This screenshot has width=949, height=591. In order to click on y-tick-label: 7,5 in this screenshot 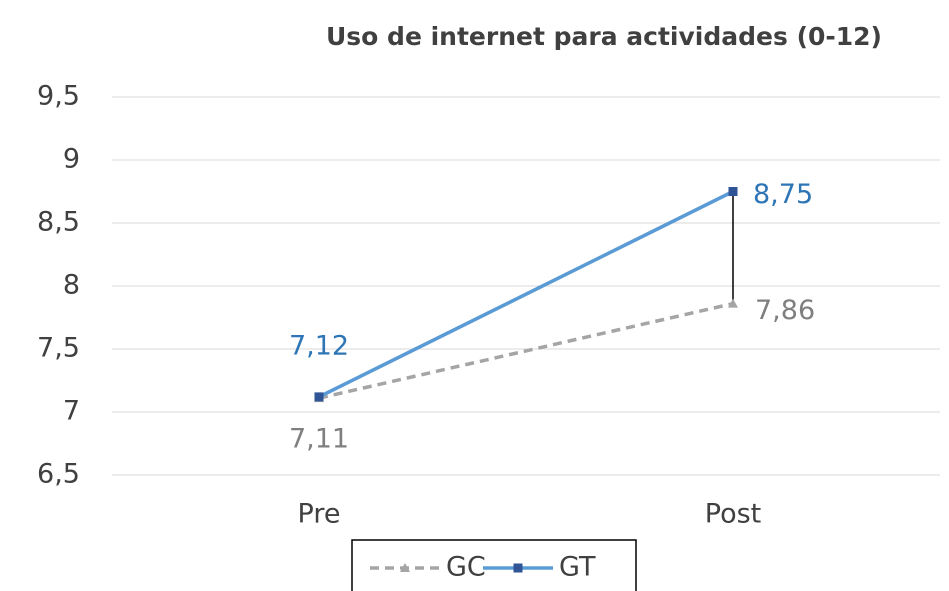, I will do `click(58, 348)`.